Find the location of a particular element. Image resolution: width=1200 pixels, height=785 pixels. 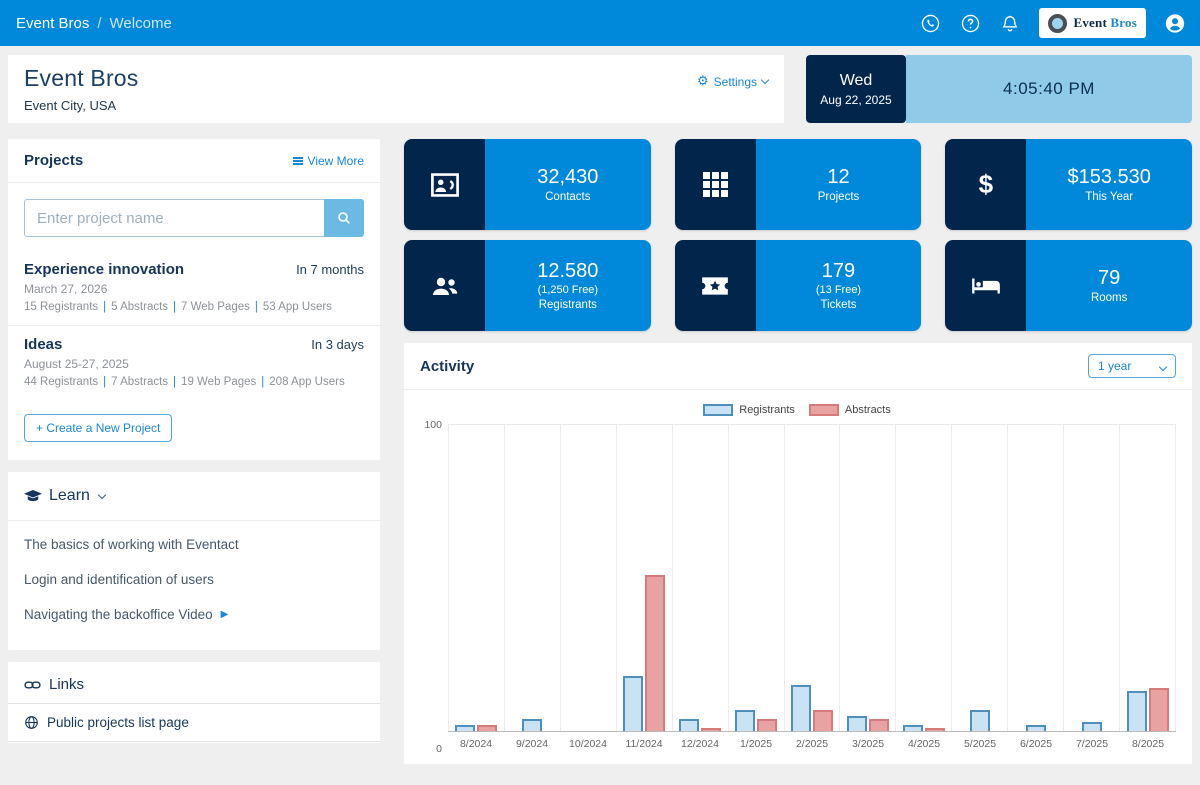

breadcrumb: Event Bros / Welcome is located at coordinates (94, 23).